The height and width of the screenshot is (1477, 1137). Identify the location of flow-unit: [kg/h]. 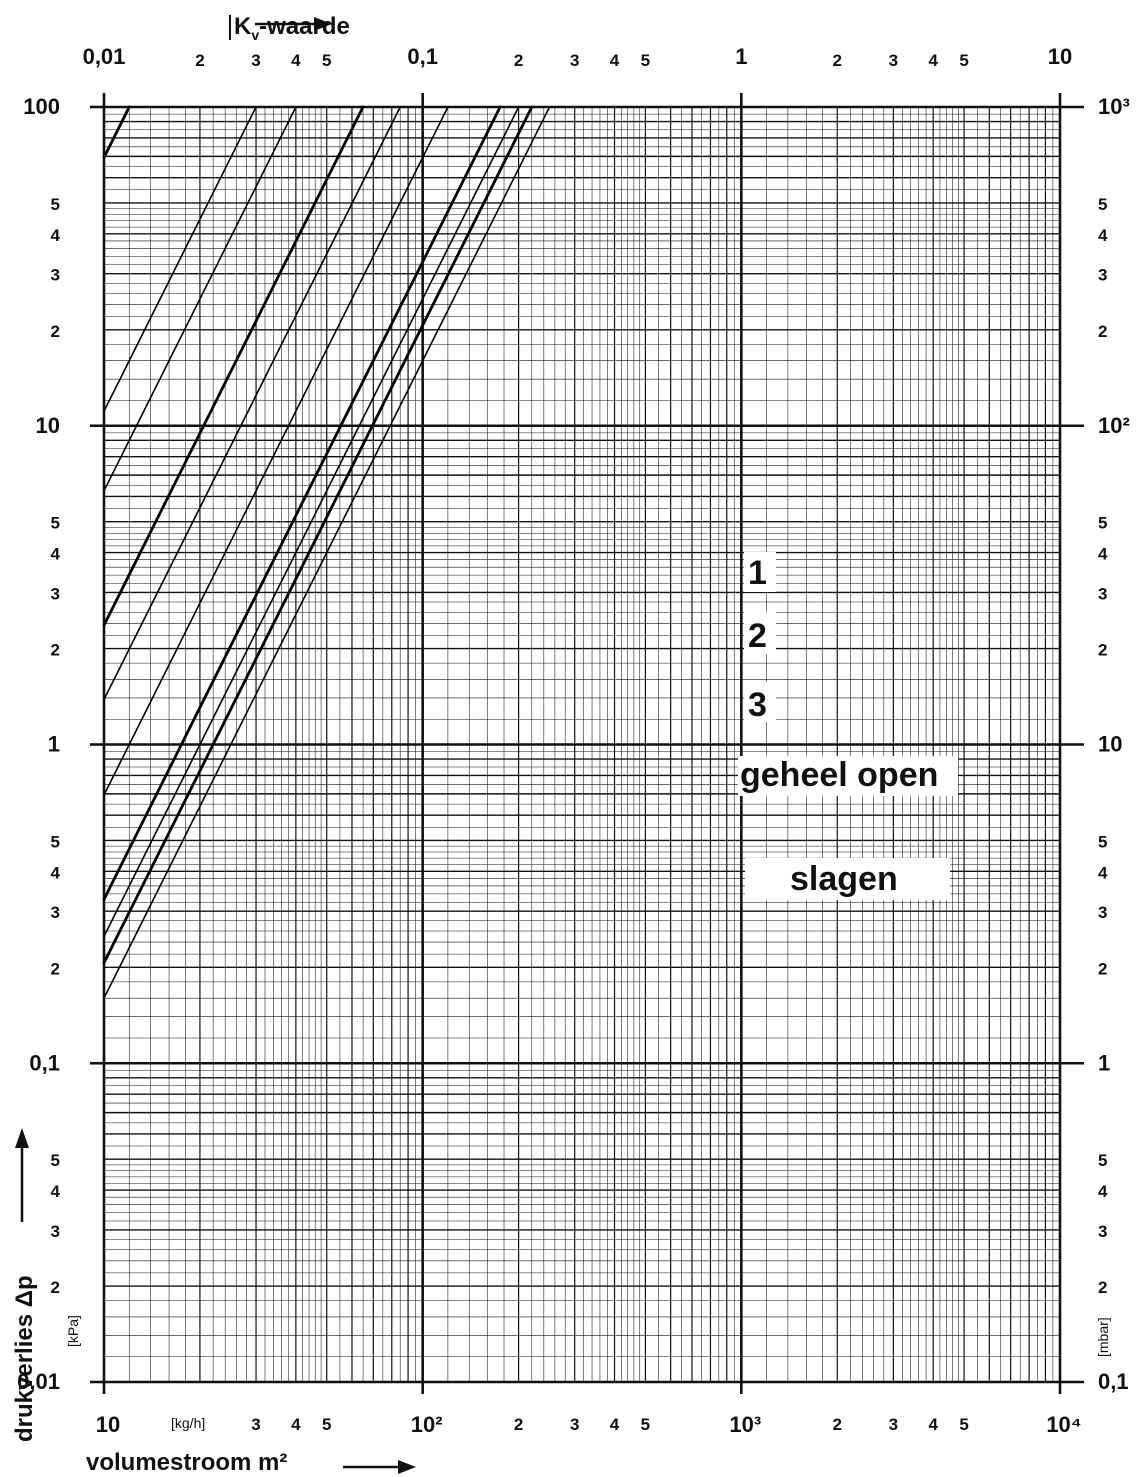
(188, 1423).